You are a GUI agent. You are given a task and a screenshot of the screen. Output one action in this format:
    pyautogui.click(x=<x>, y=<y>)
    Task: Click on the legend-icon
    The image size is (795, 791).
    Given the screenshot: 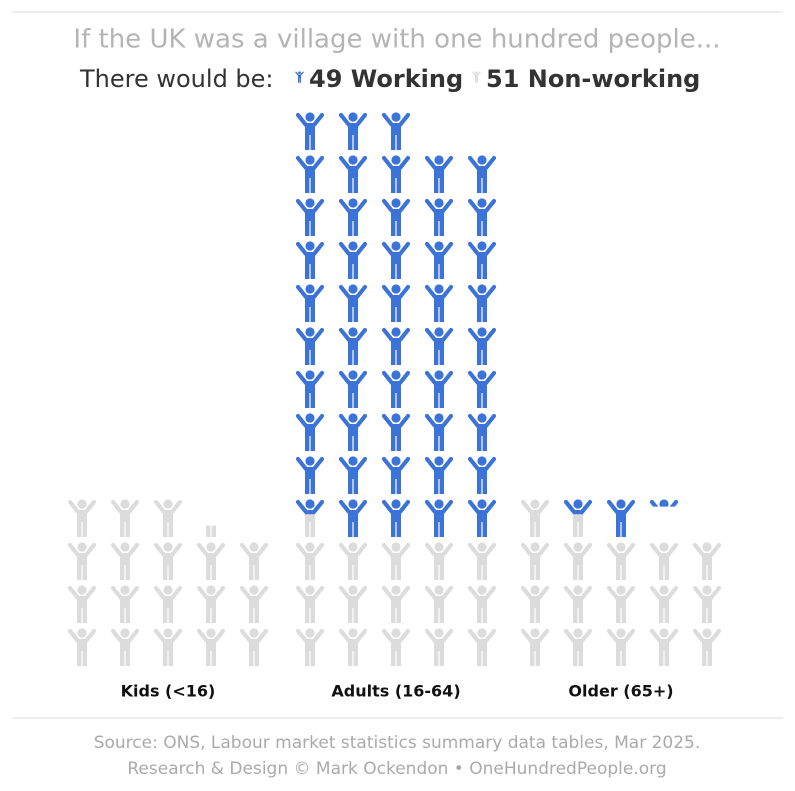 What is the action you would take?
    pyautogui.click(x=299, y=77)
    